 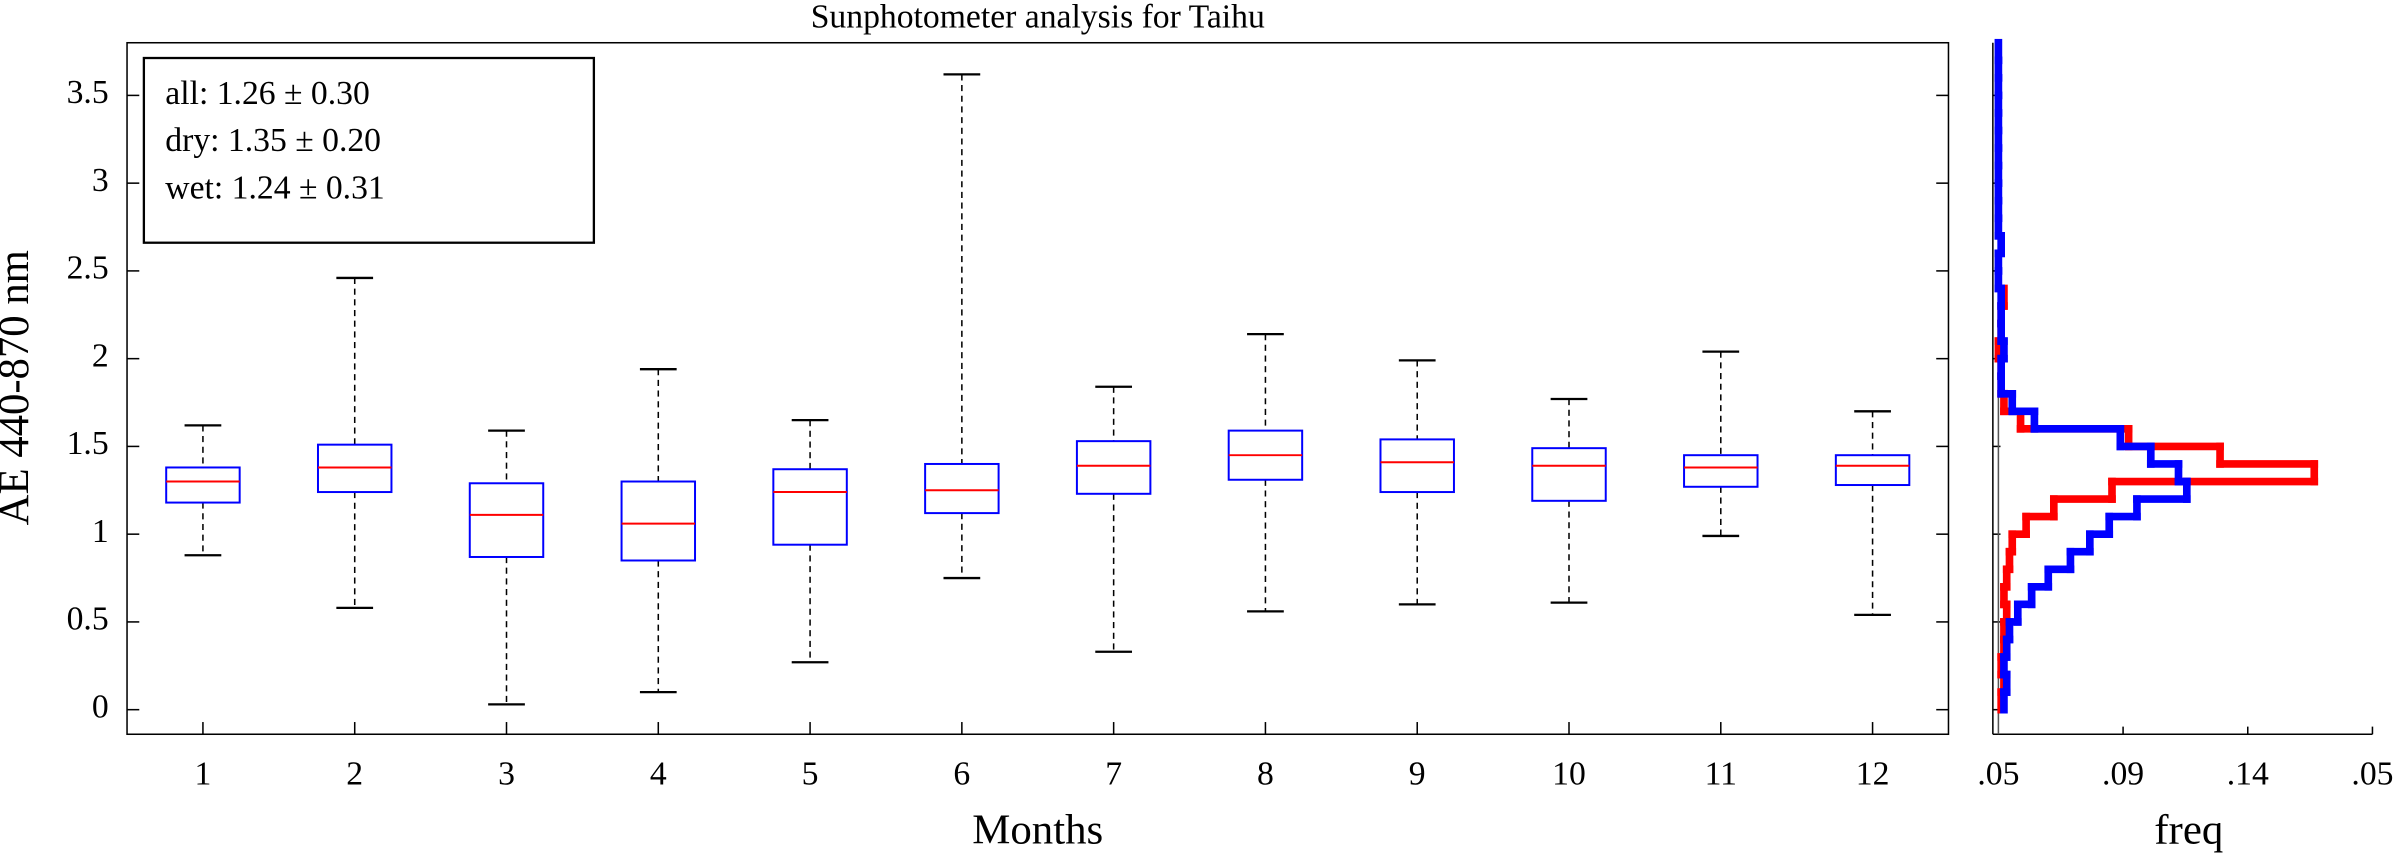 What do you see at coordinates (354, 774) in the screenshot?
I see `x-tick-label: 2` at bounding box center [354, 774].